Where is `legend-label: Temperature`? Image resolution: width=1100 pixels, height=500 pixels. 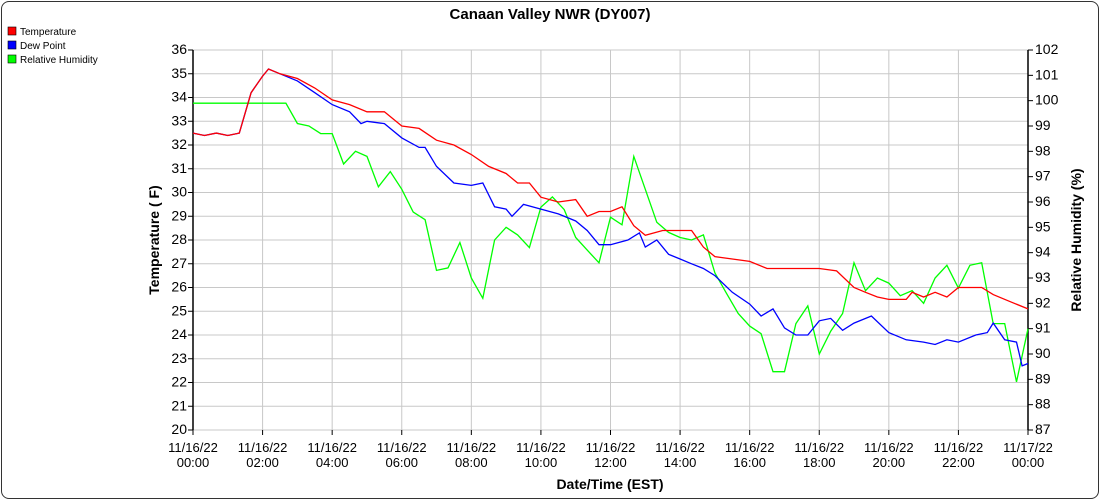 legend-label: Temperature is located at coordinates (48, 32).